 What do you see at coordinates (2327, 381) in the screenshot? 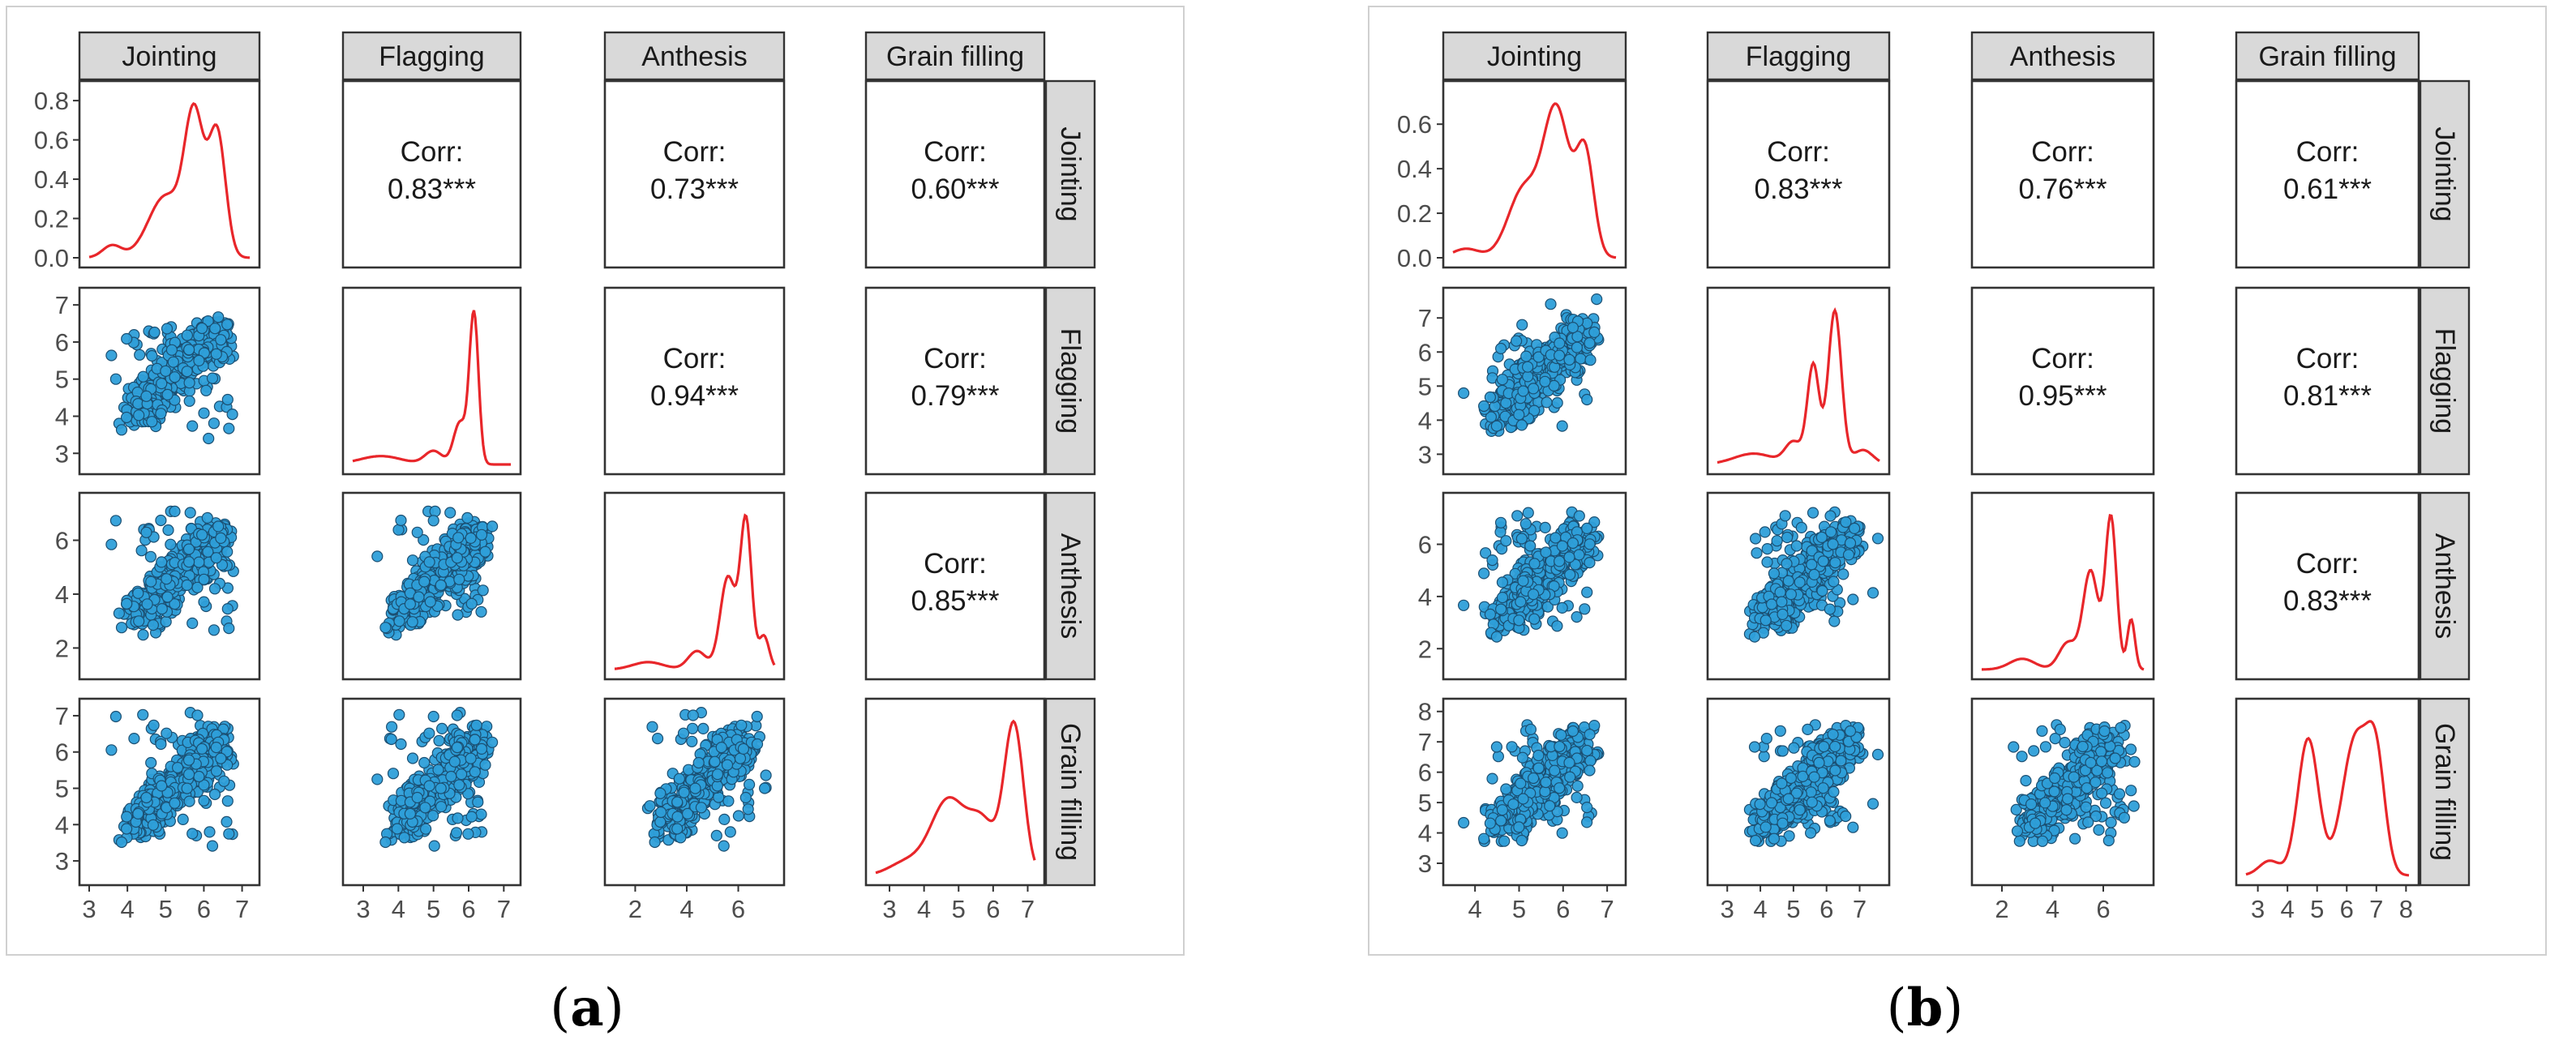
I see `panel-r1-c3: Corr:0.81***` at bounding box center [2327, 381].